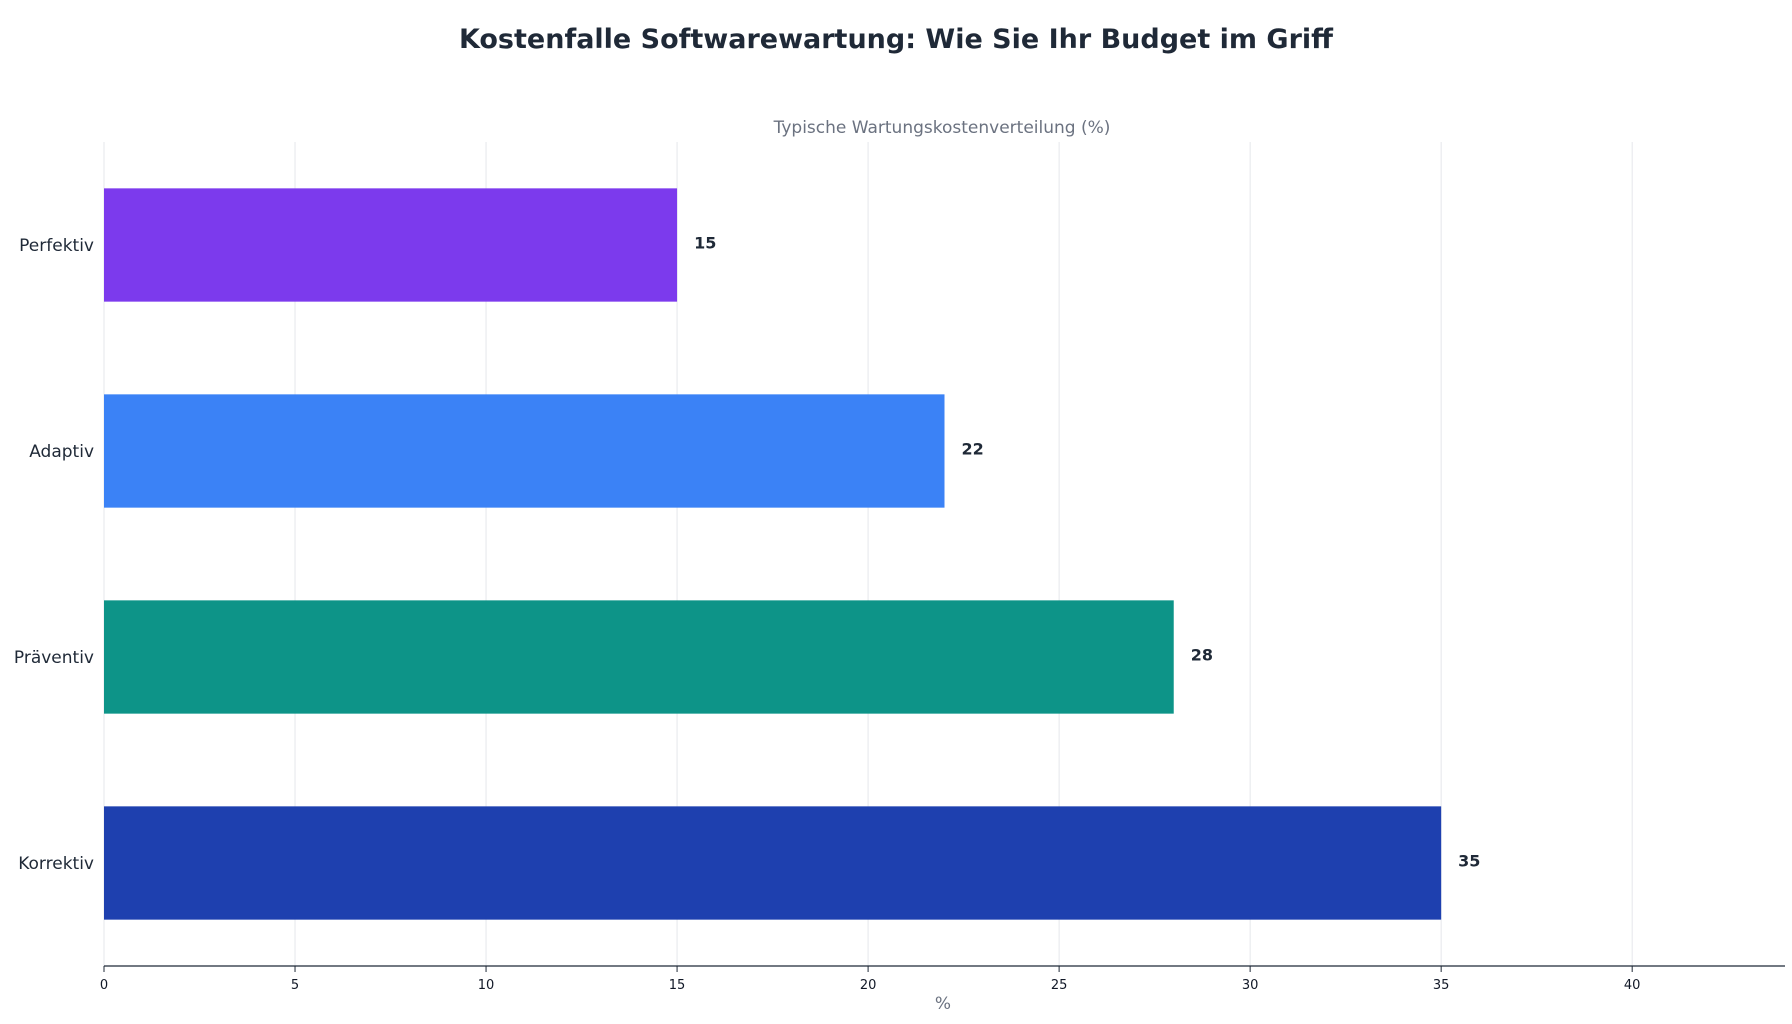 Image resolution: width=1792 pixels, height=1024 pixels. I want to click on y-category-label: Adaptiv, so click(61, 452).